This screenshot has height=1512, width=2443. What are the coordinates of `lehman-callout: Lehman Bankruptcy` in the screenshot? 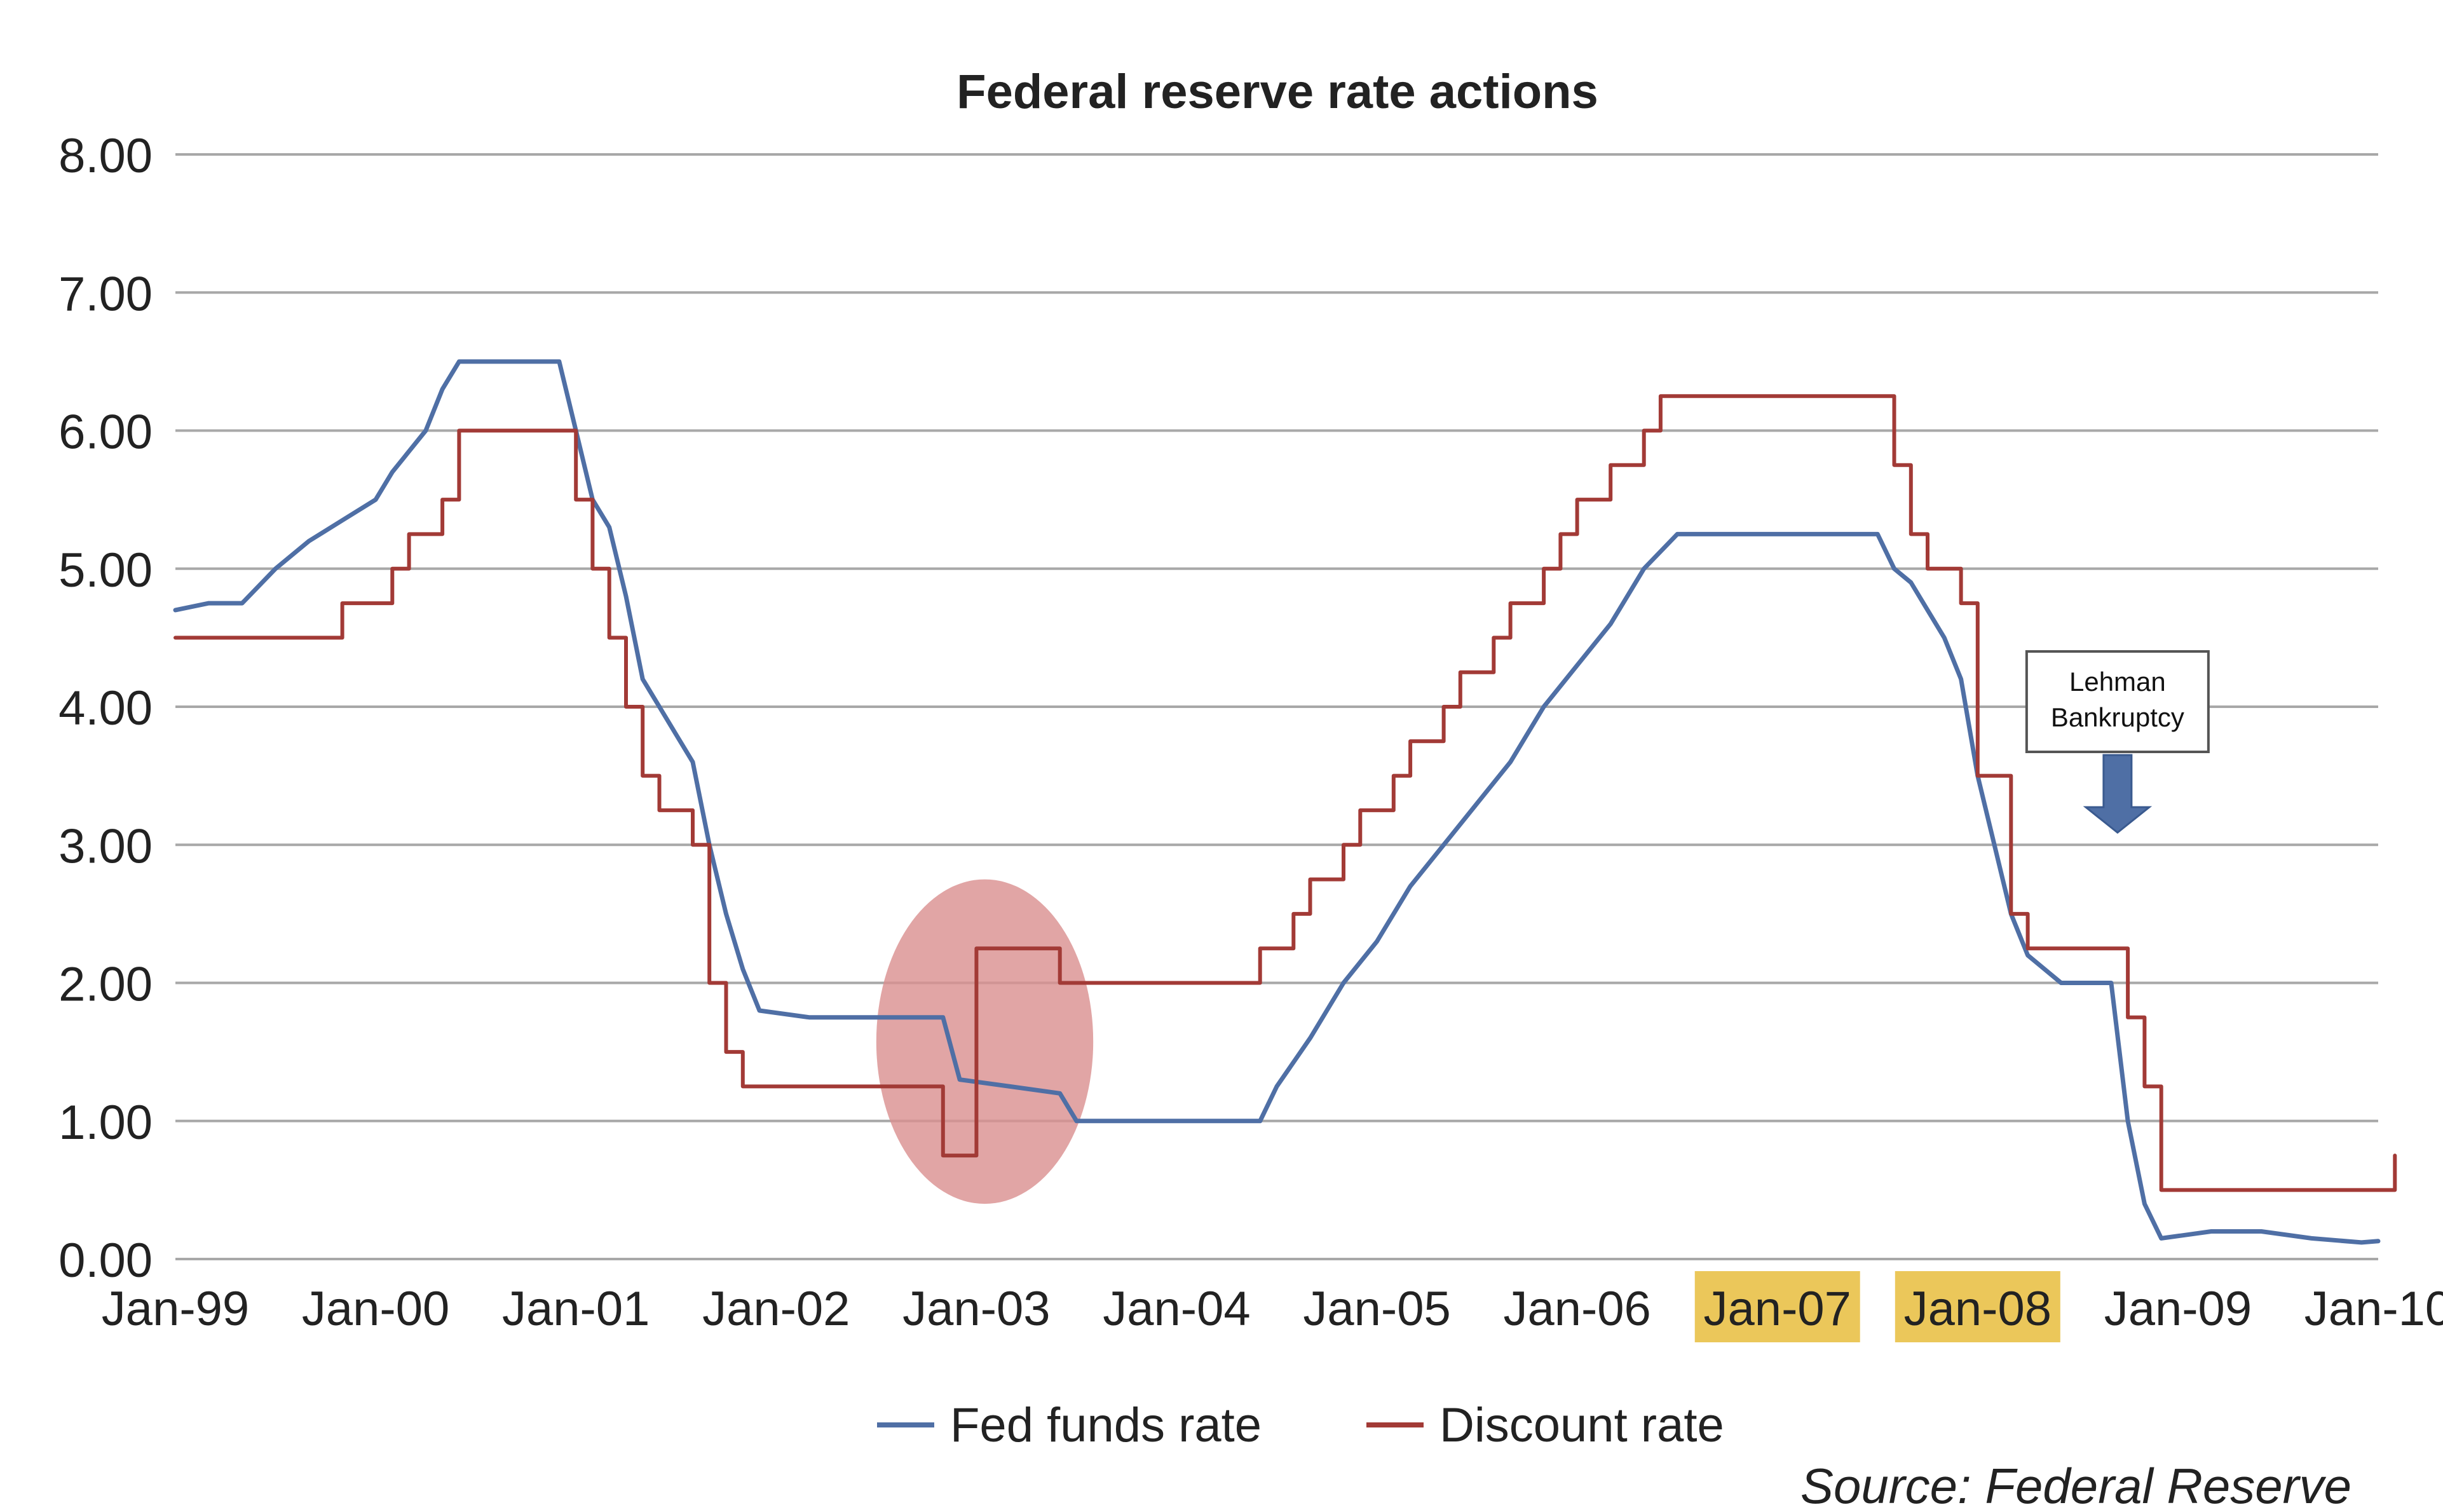 It's located at (2117, 742).